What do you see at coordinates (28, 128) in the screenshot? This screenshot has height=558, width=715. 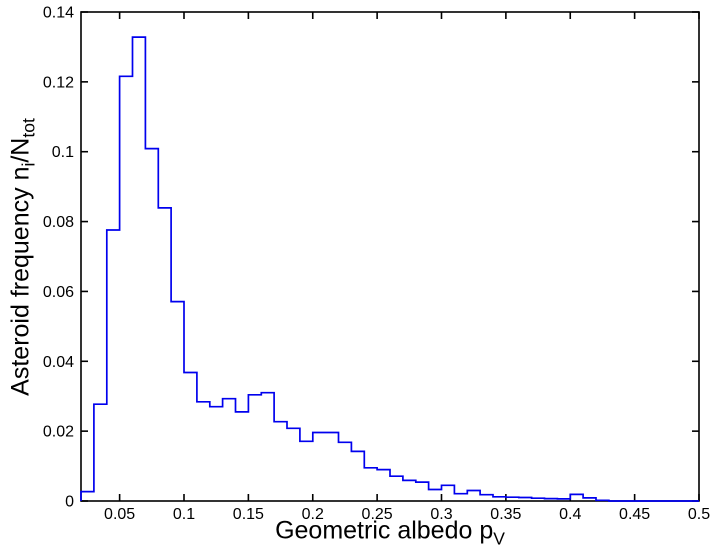 I see `y-axis-label-sub-tot: tot` at bounding box center [28, 128].